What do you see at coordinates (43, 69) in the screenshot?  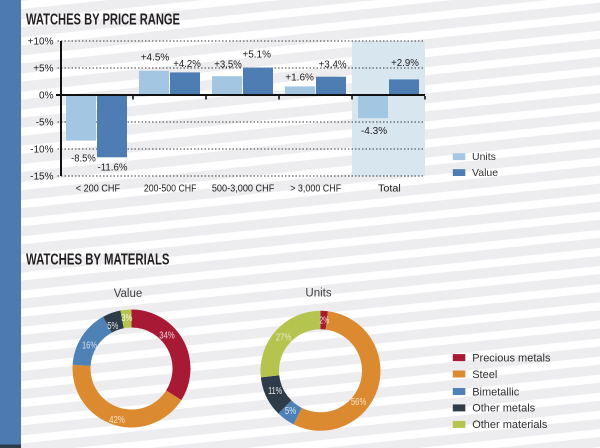 I see `svg-text: +5%` at bounding box center [43, 69].